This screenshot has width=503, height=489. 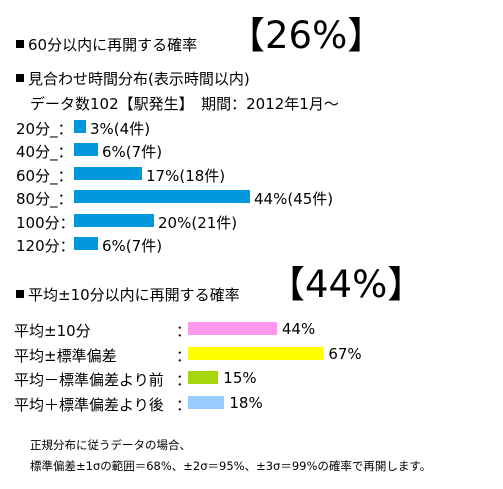 I want to click on data-label: 17%(18件), so click(x=186, y=175).